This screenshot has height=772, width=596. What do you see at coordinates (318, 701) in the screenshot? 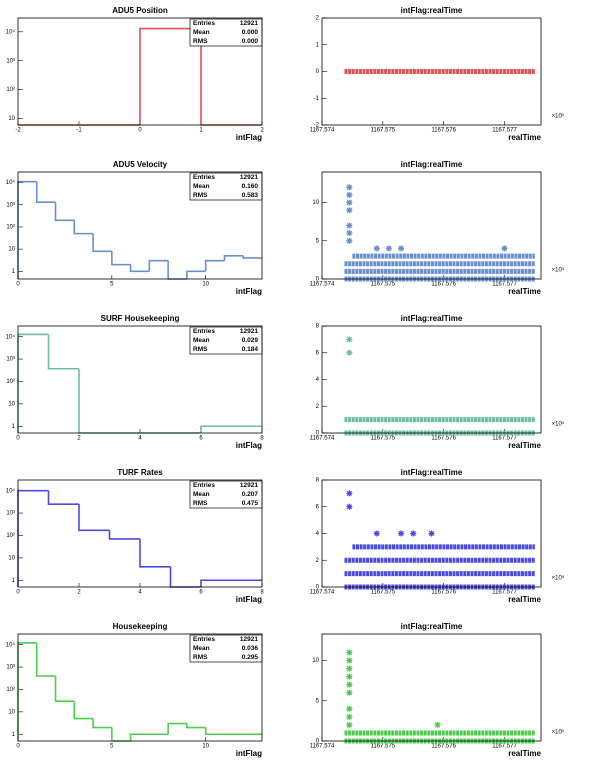
I see `y-tick-label: 5` at bounding box center [318, 701].